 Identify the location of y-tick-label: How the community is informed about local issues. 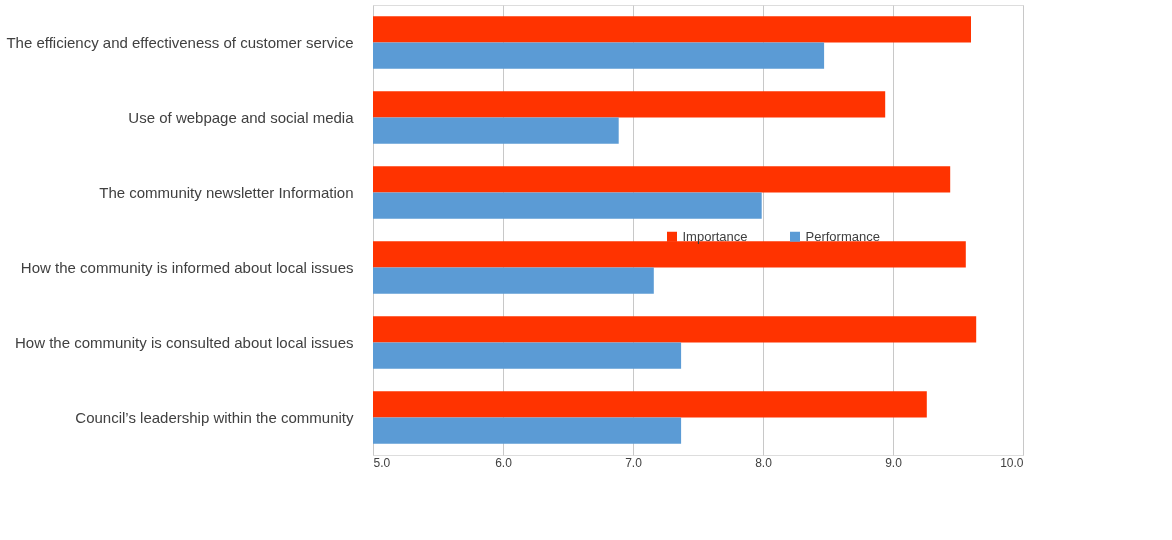
(187, 267).